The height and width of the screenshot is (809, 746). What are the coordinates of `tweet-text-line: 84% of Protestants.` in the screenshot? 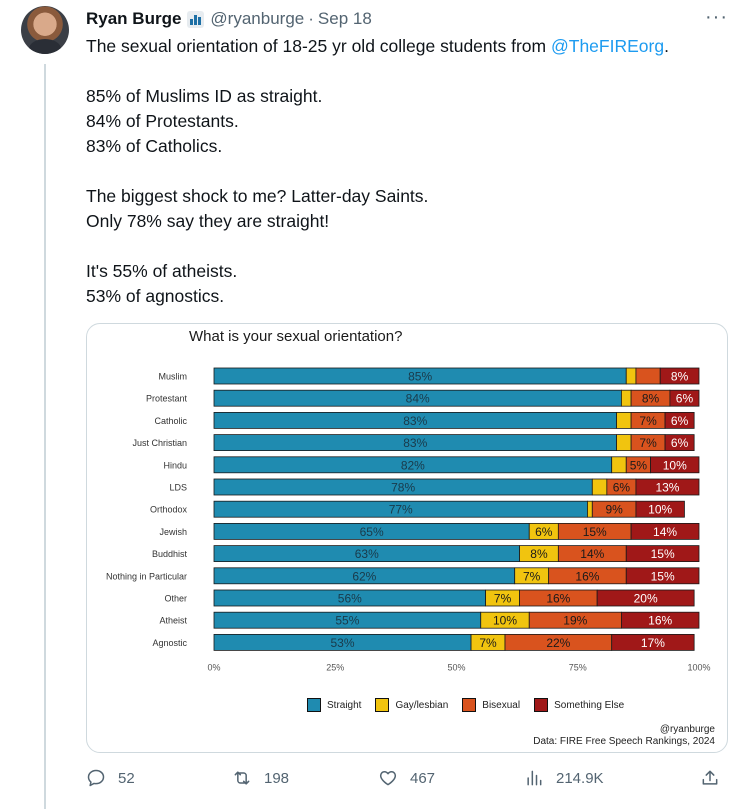 It's located at (162, 121).